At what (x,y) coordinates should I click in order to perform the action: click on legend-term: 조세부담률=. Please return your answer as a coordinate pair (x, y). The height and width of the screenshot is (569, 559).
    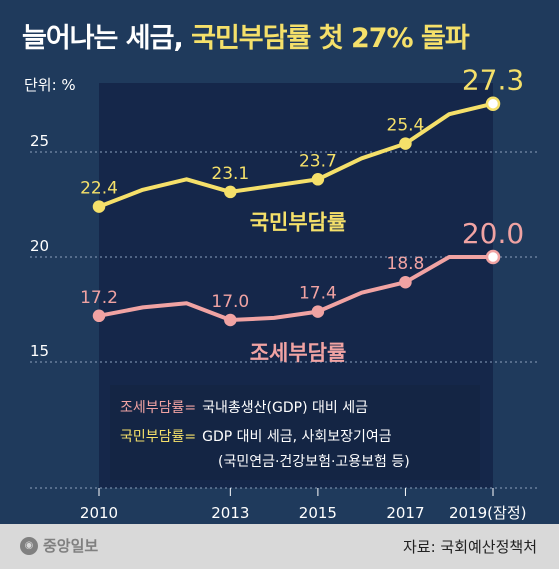
    Looking at the image, I should click on (158, 408).